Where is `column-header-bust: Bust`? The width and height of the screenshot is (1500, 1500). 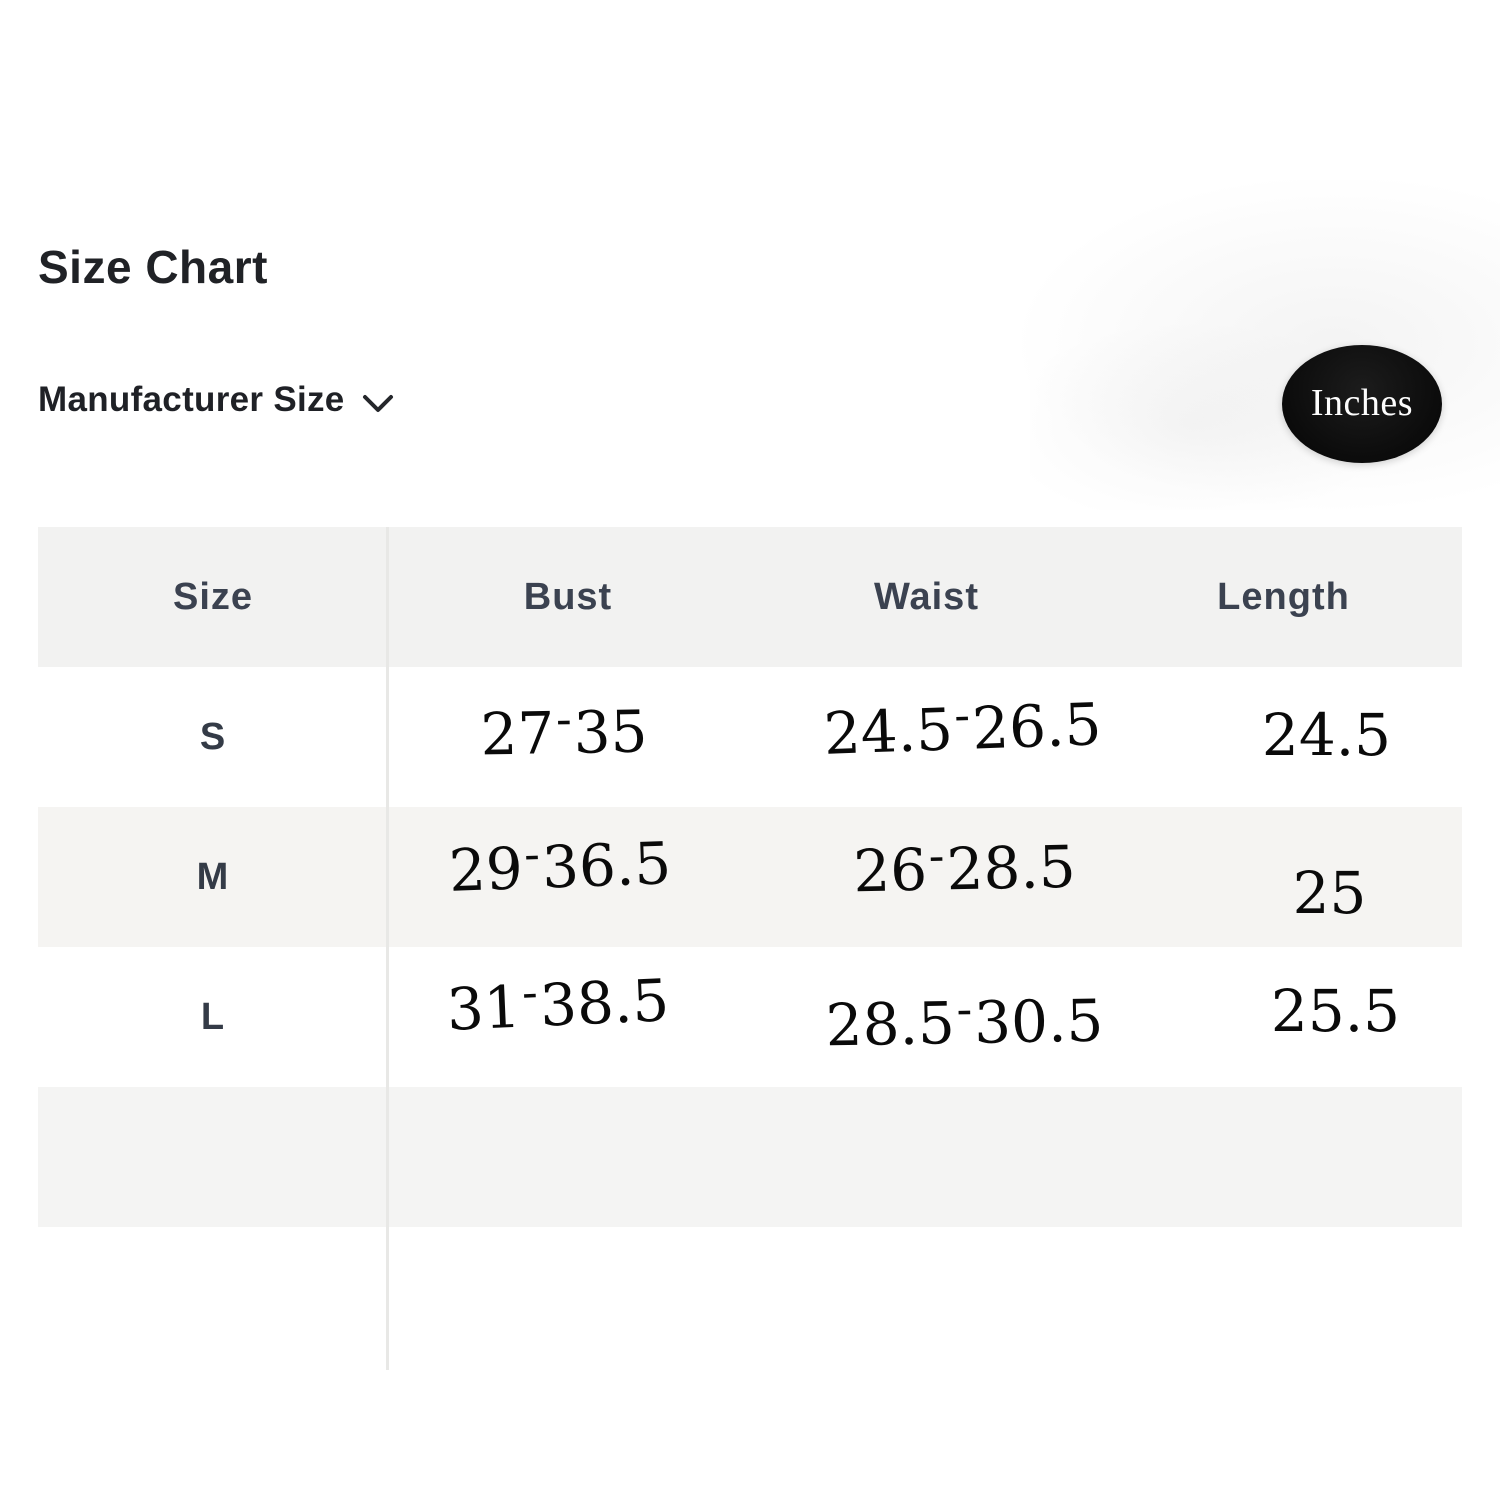 column-header-bust: Bust is located at coordinates (568, 596).